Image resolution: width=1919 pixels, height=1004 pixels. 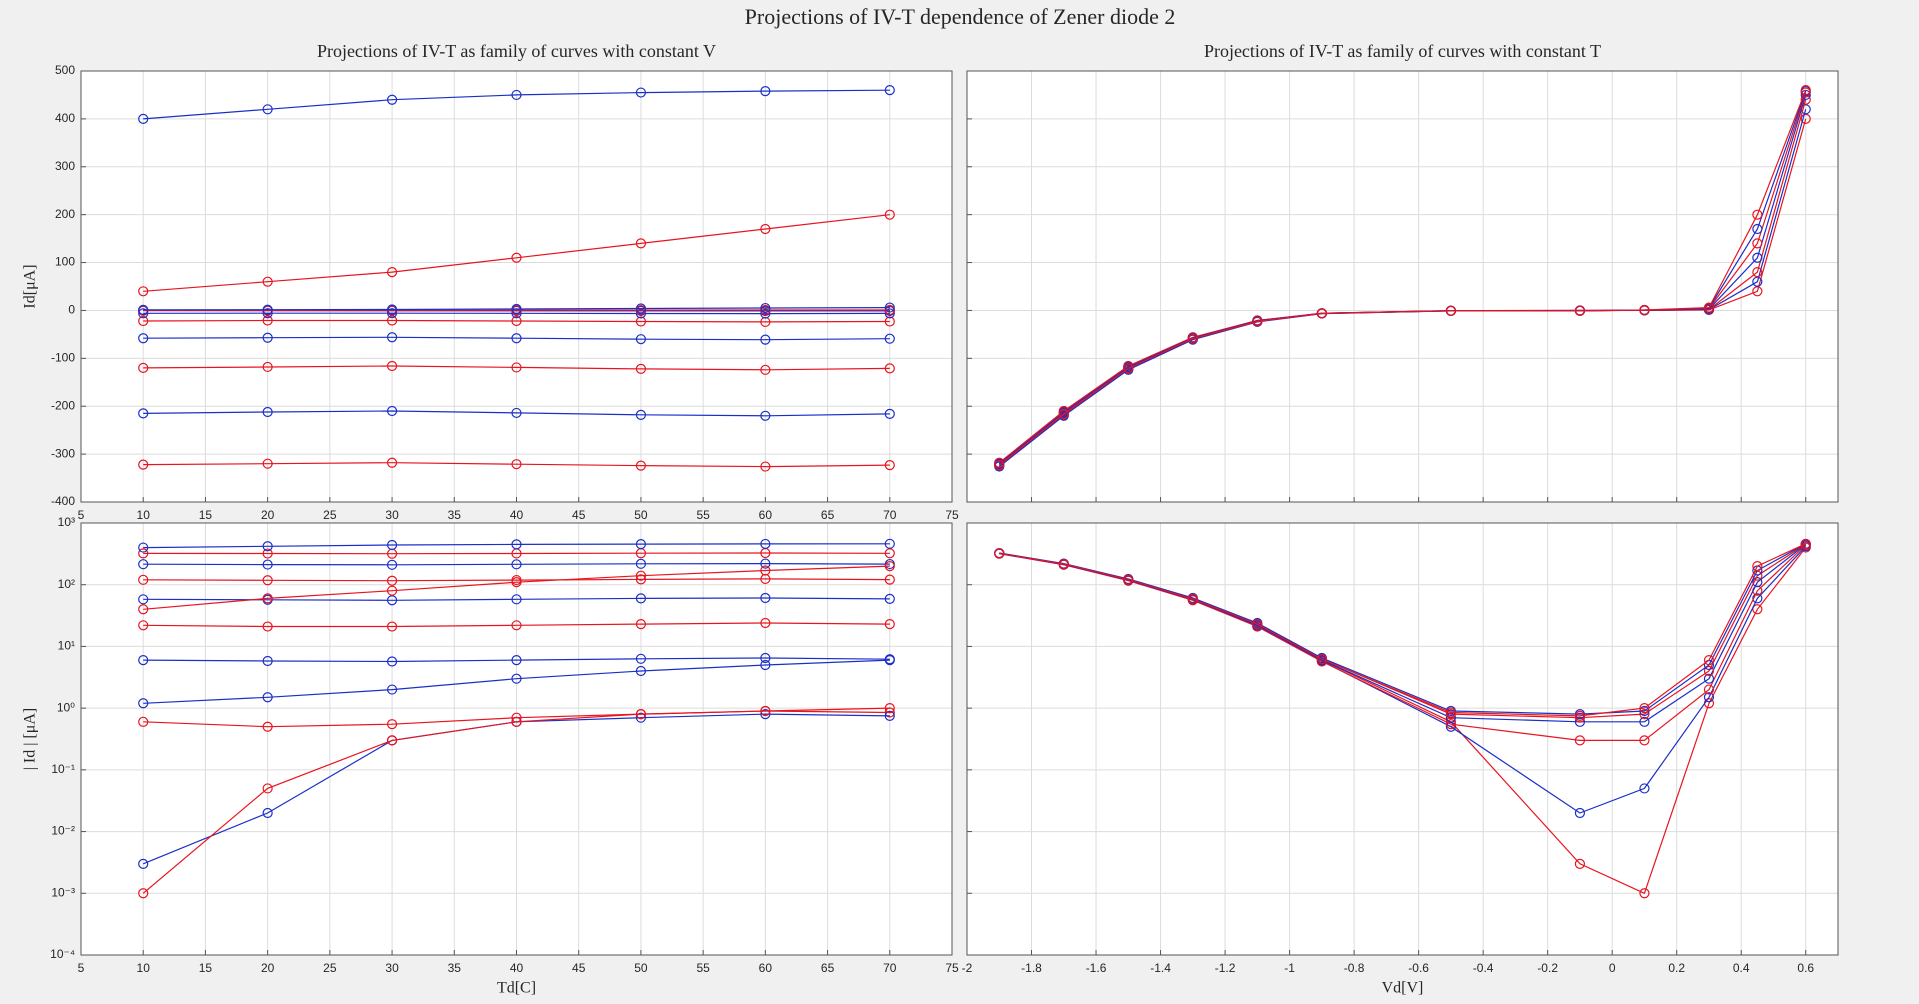 I want to click on x-tick-label: 55, so click(x=703, y=968).